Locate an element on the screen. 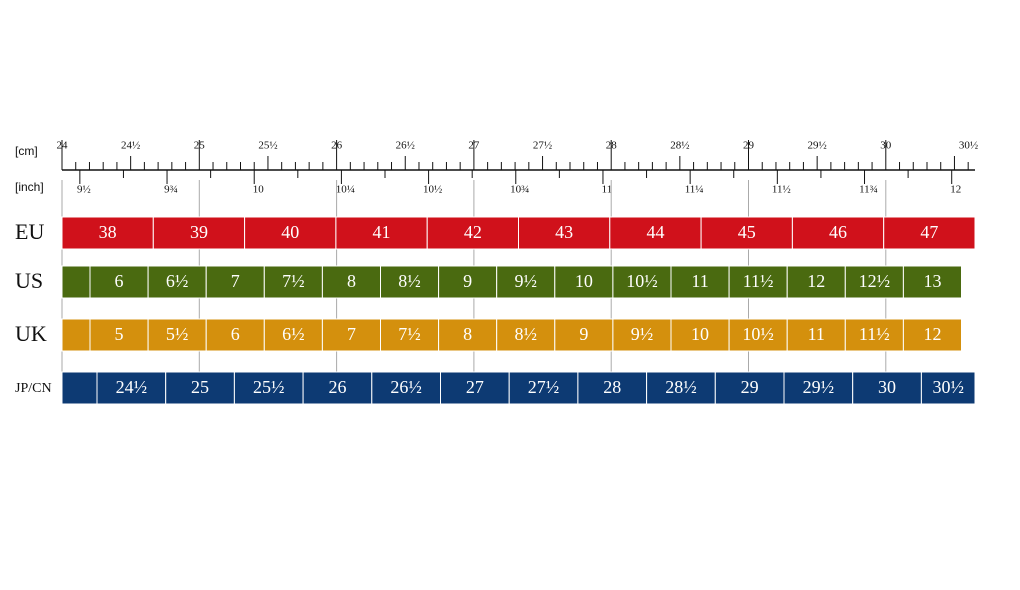  inch-label: 11½ is located at coordinates (781, 190).